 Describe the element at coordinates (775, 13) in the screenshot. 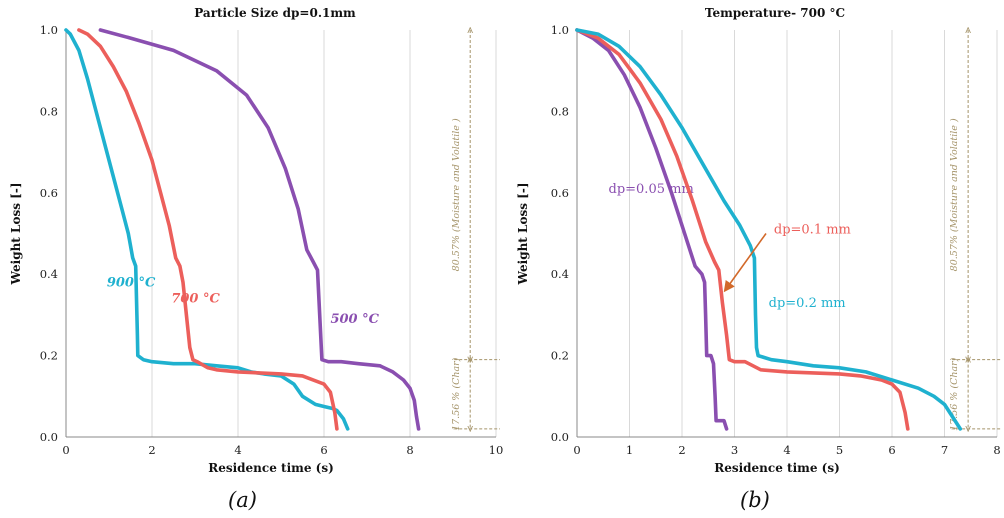

I see `chart-title: Temperature- 700 °C` at that location.